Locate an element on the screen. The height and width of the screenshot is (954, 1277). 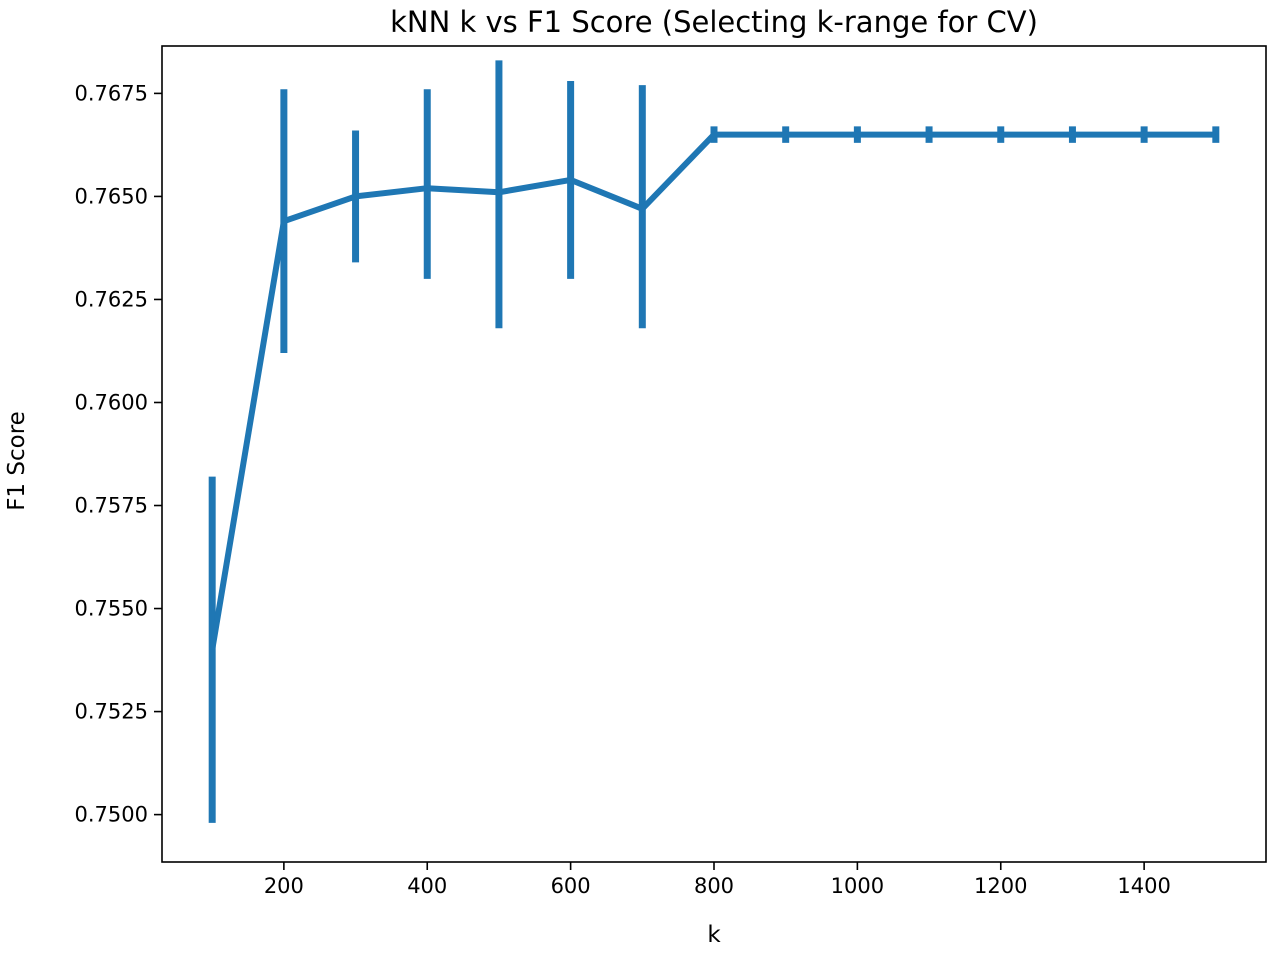
y-tick-label: 0.7500 is located at coordinates (111, 815).